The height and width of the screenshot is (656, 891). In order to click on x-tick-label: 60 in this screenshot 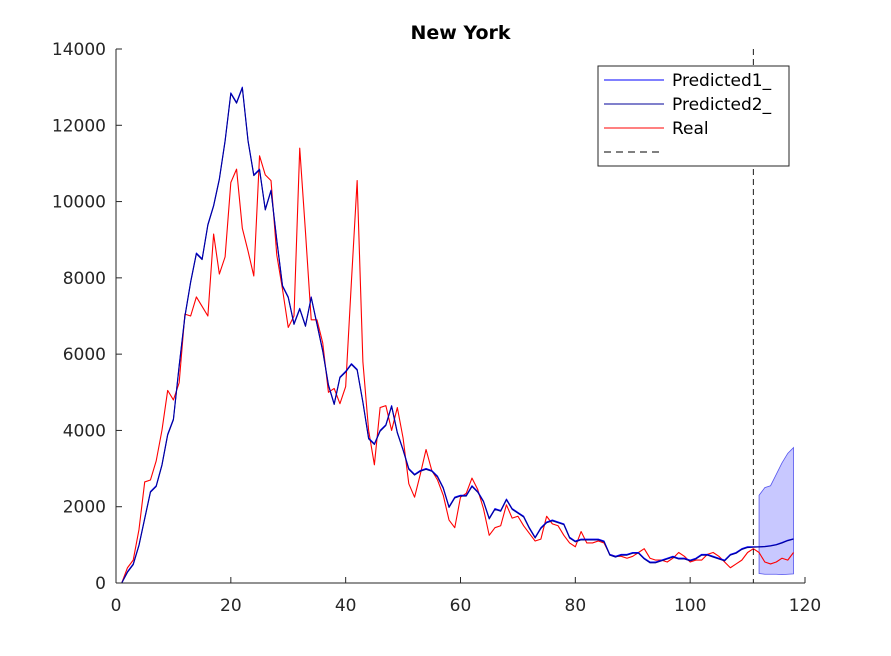, I will do `click(461, 606)`.